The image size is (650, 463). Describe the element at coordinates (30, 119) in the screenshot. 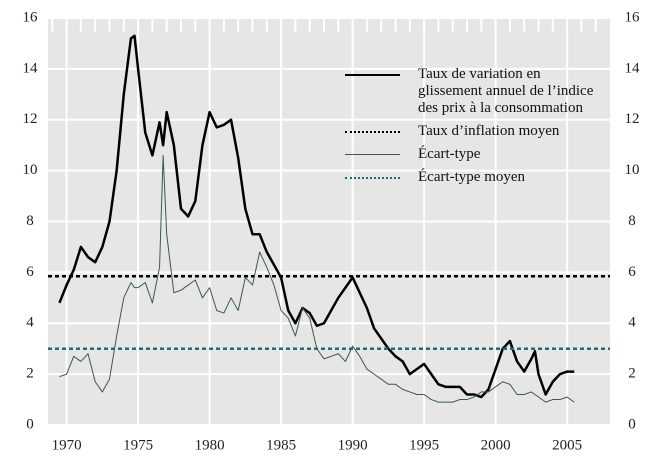

I see `y-tick-label: 12` at that location.